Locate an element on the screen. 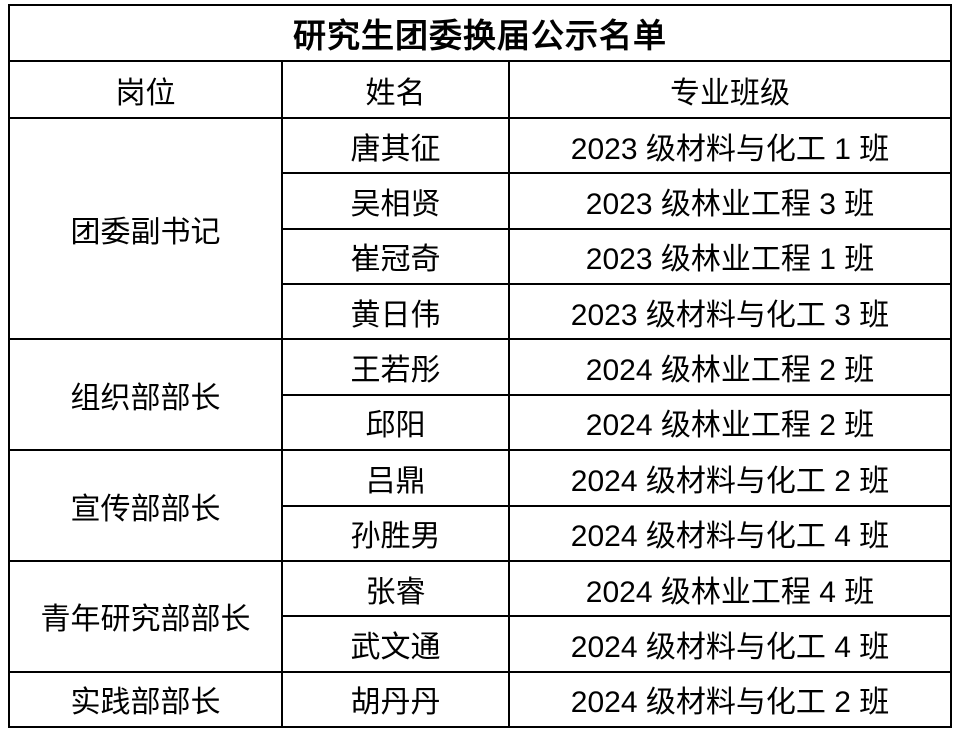 The height and width of the screenshot is (739, 959). column-header-class: 专业班级 is located at coordinates (730, 89).